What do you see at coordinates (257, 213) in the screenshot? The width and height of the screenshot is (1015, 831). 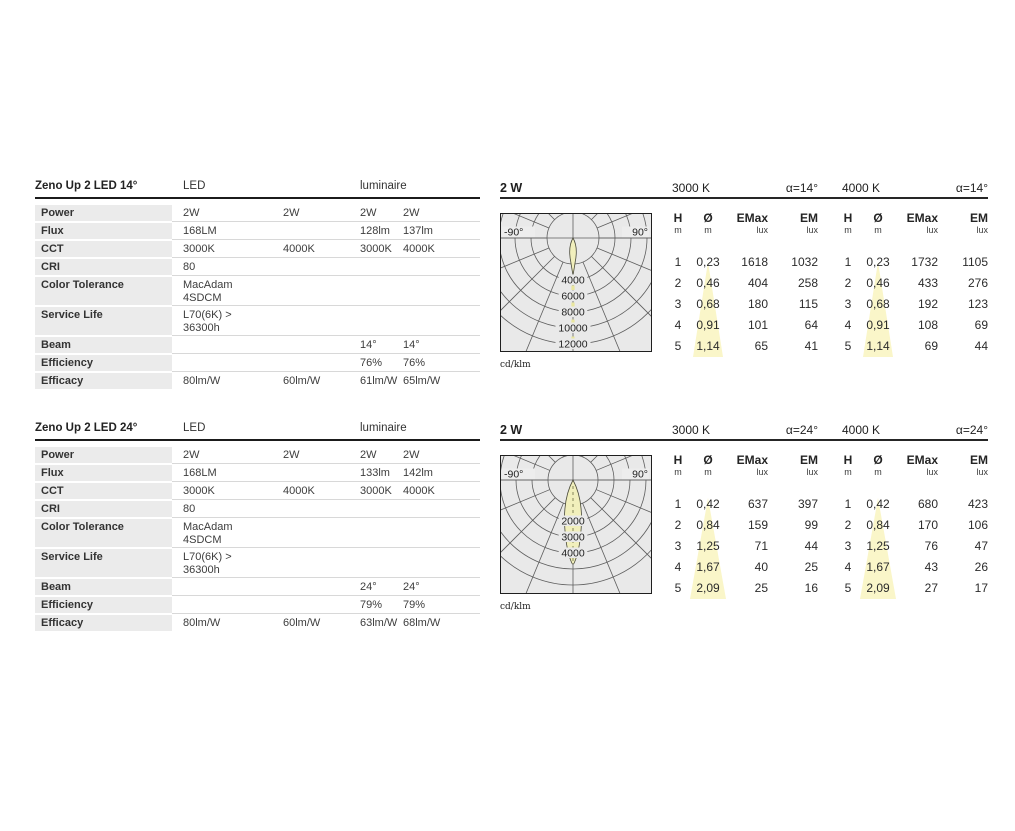 I see `spec-row: Power 2W 2W 2W 2W` at bounding box center [257, 213].